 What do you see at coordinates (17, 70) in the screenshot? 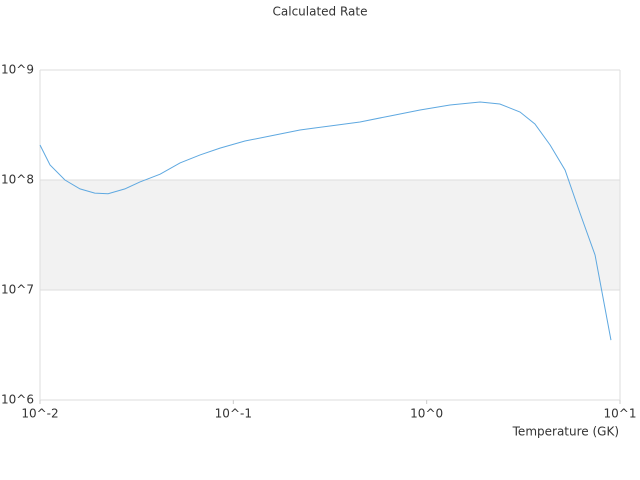
I see `y-tick-label: 10^9` at bounding box center [17, 70].